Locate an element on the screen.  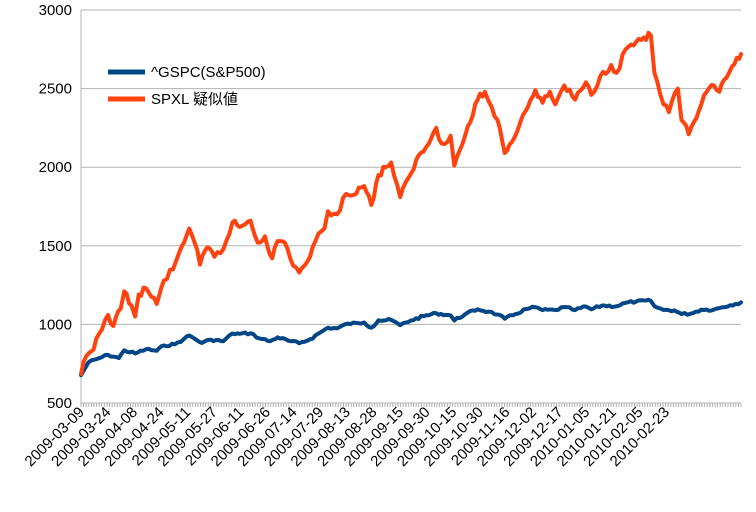
y-tick-label: 1000 is located at coordinates (55, 324).